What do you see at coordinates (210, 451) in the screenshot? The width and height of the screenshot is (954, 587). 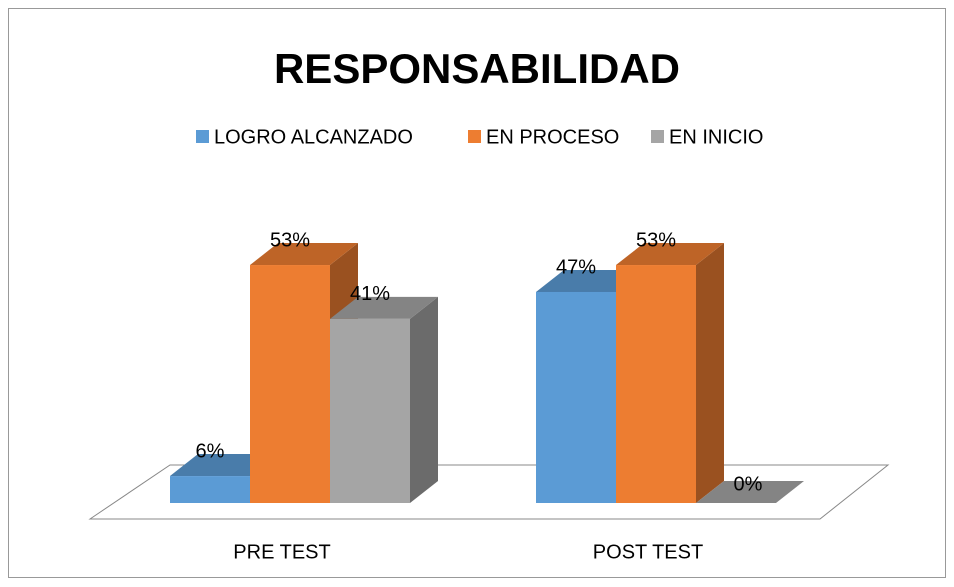 I see `value-label: 6%` at bounding box center [210, 451].